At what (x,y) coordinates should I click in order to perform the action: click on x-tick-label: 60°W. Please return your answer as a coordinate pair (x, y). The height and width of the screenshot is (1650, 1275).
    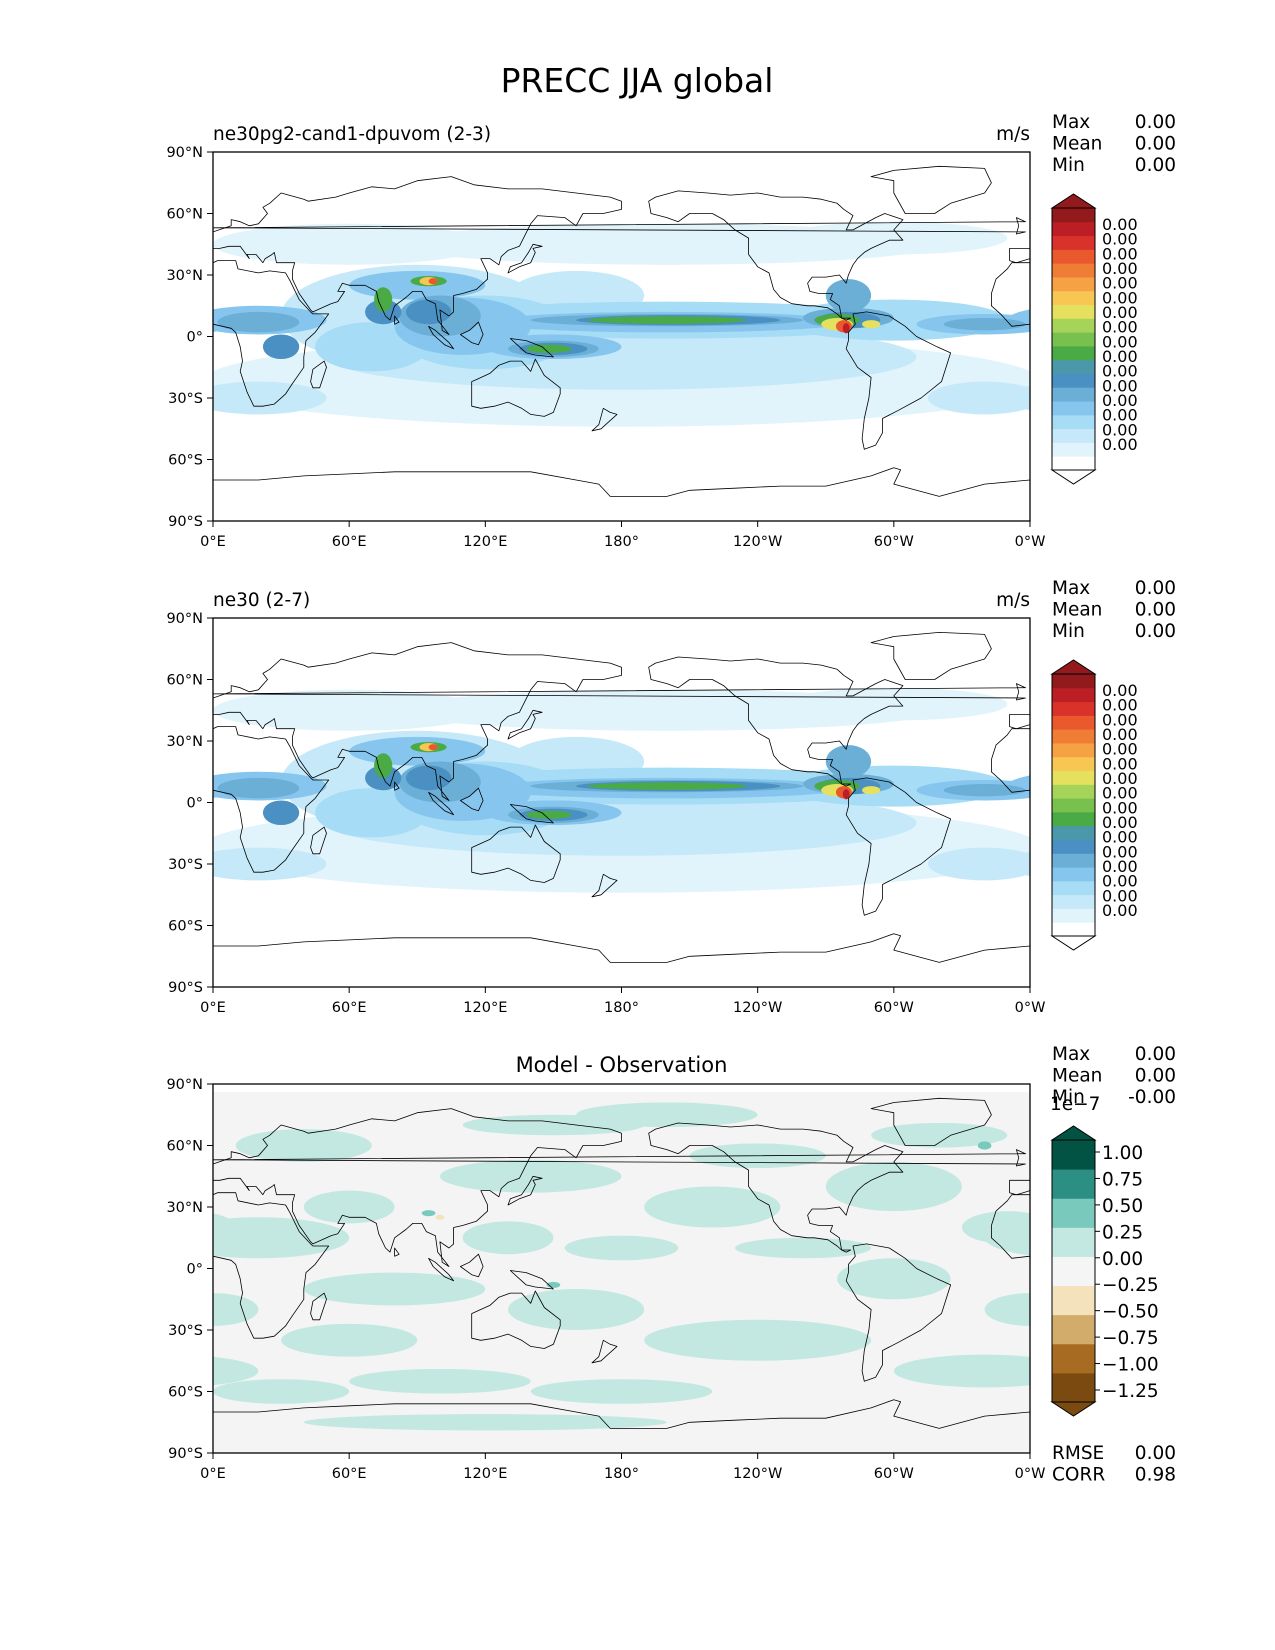
    Looking at the image, I should click on (894, 542).